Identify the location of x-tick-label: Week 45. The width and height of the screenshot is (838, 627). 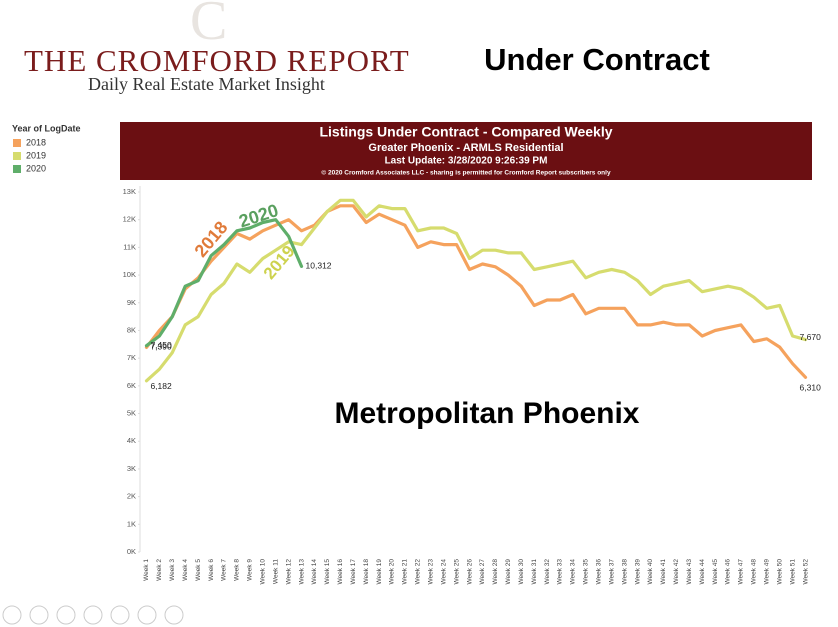
(715, 572).